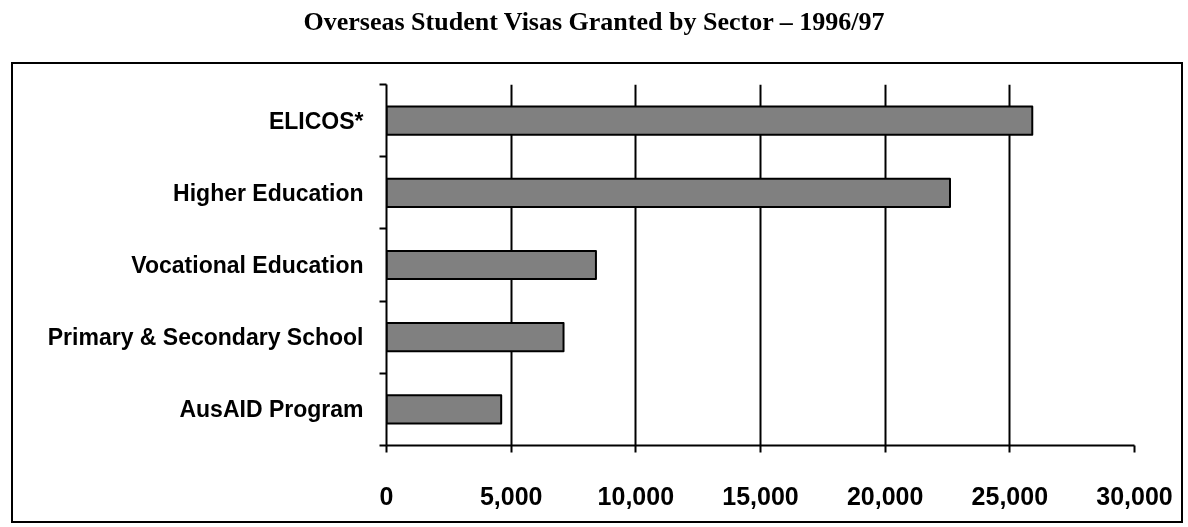 This screenshot has width=1188, height=527. Describe the element at coordinates (636, 495) in the screenshot. I see `x-tick-label: 10,000` at that location.